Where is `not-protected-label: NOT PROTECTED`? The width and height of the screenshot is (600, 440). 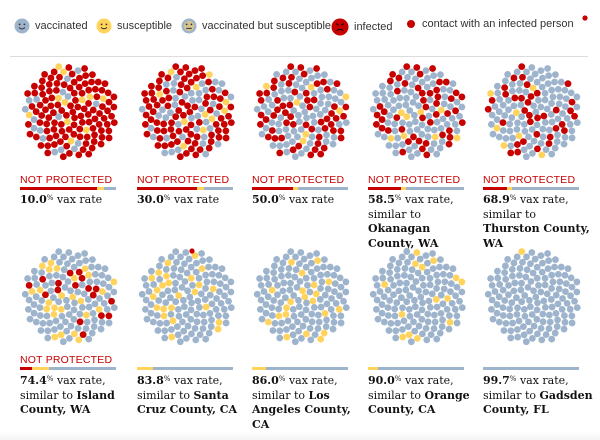
not-protected-label: NOT PROTECTED is located at coordinates (529, 180).